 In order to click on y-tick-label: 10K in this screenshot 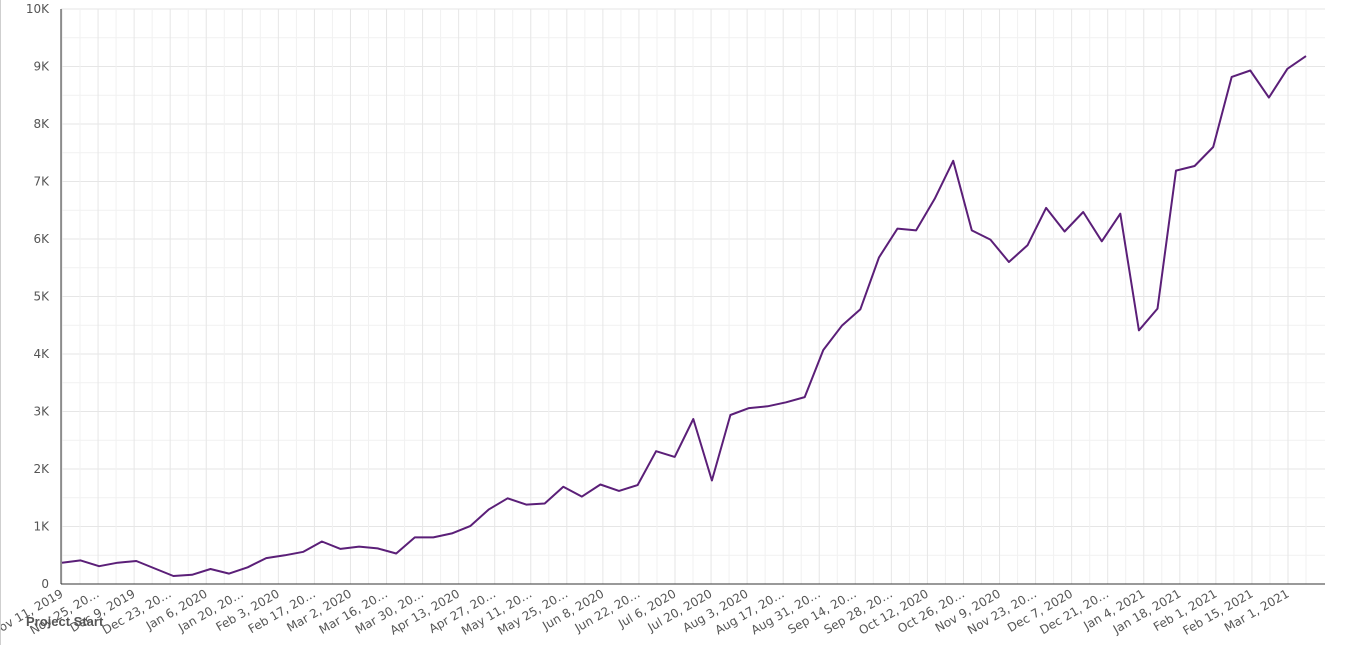, I will do `click(38, 9)`.